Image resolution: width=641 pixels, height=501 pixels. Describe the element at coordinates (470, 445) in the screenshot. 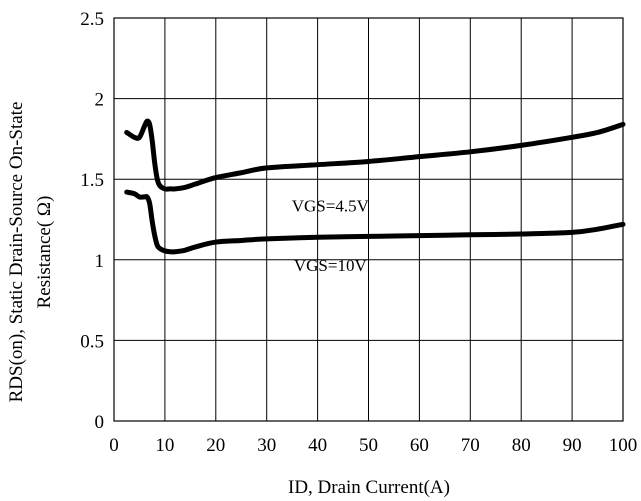

I see `x-tick-label: 70` at that location.